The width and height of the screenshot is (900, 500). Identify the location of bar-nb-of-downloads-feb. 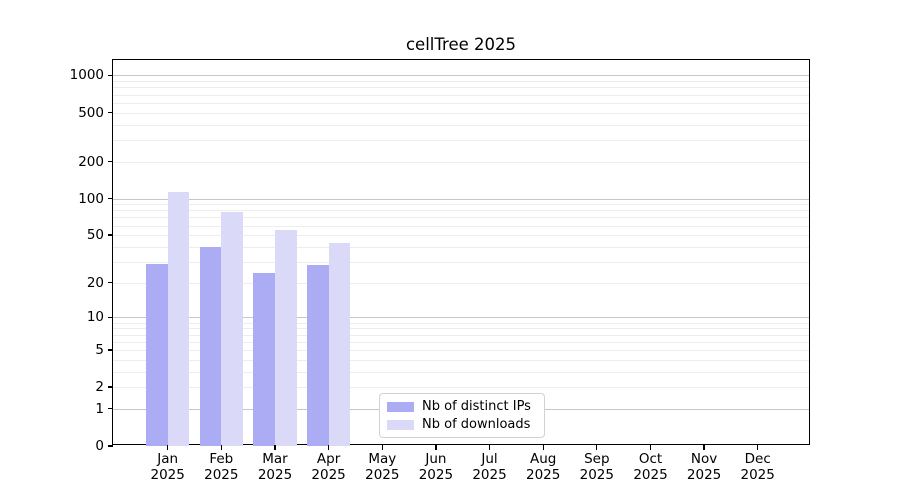
(232, 328).